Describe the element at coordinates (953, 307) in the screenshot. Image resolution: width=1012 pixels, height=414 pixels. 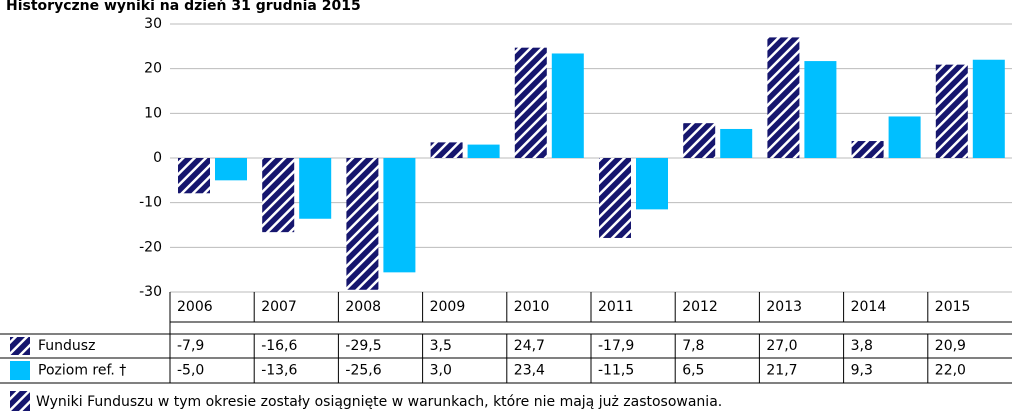
I see `x-tick-label: 2015` at that location.